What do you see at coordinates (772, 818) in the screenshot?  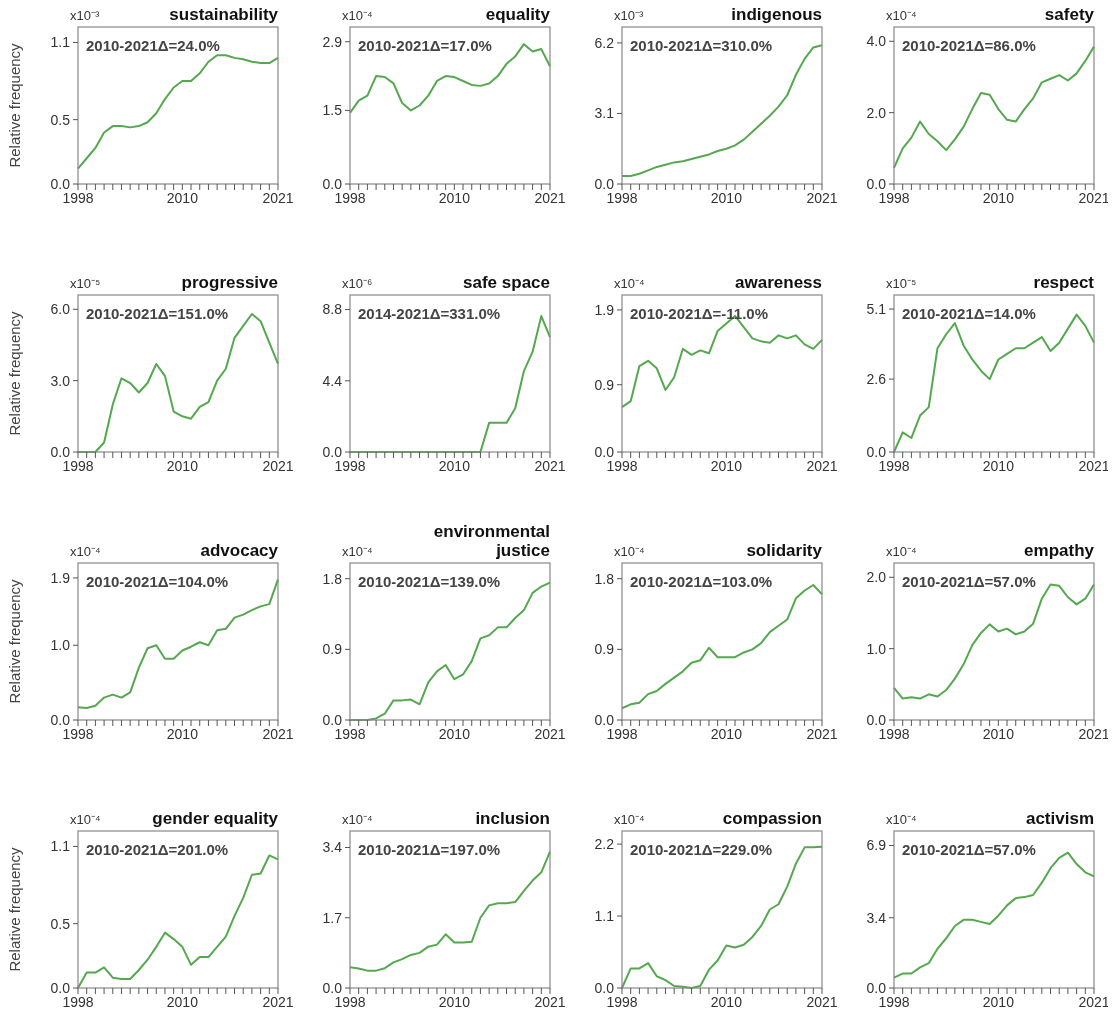 I see `chart-title: compassion` at bounding box center [772, 818].